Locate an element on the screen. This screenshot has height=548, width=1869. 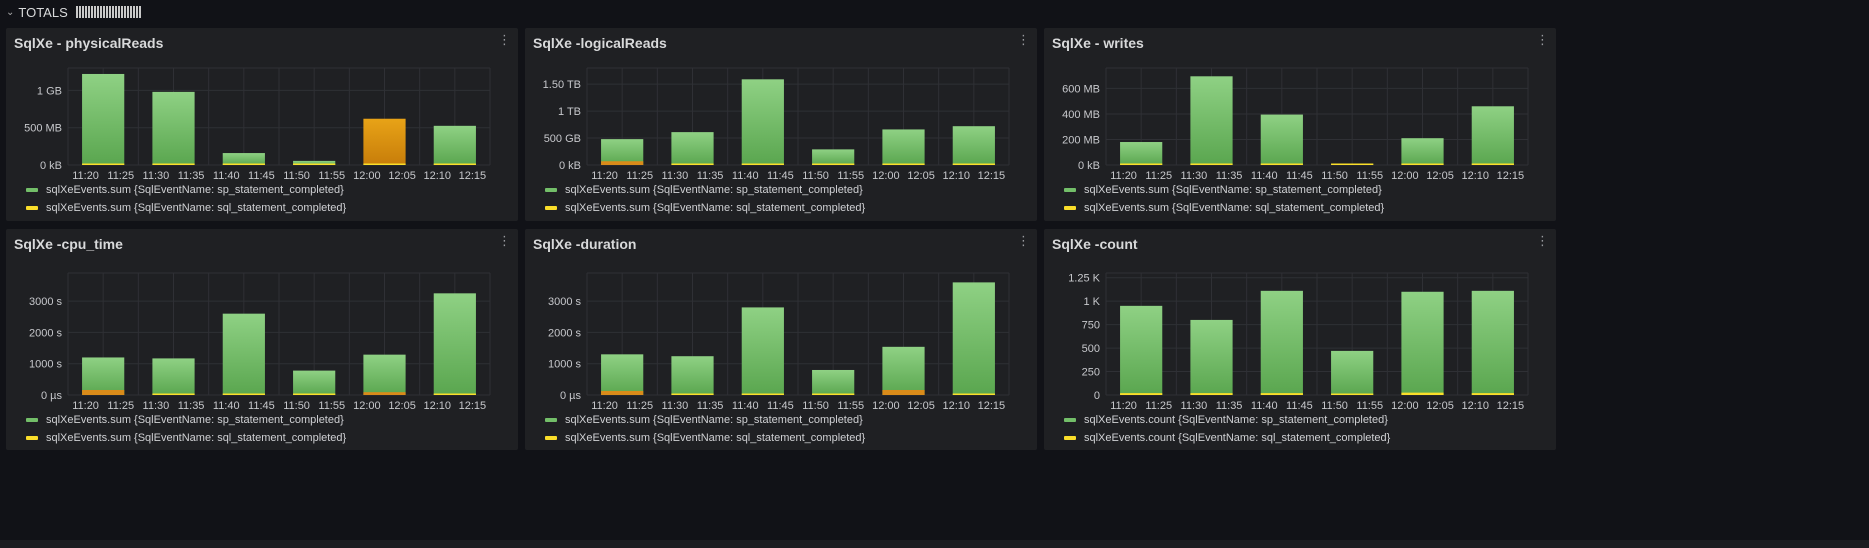
panel-title: SqlXe -cpu_time is located at coordinates (68, 244).